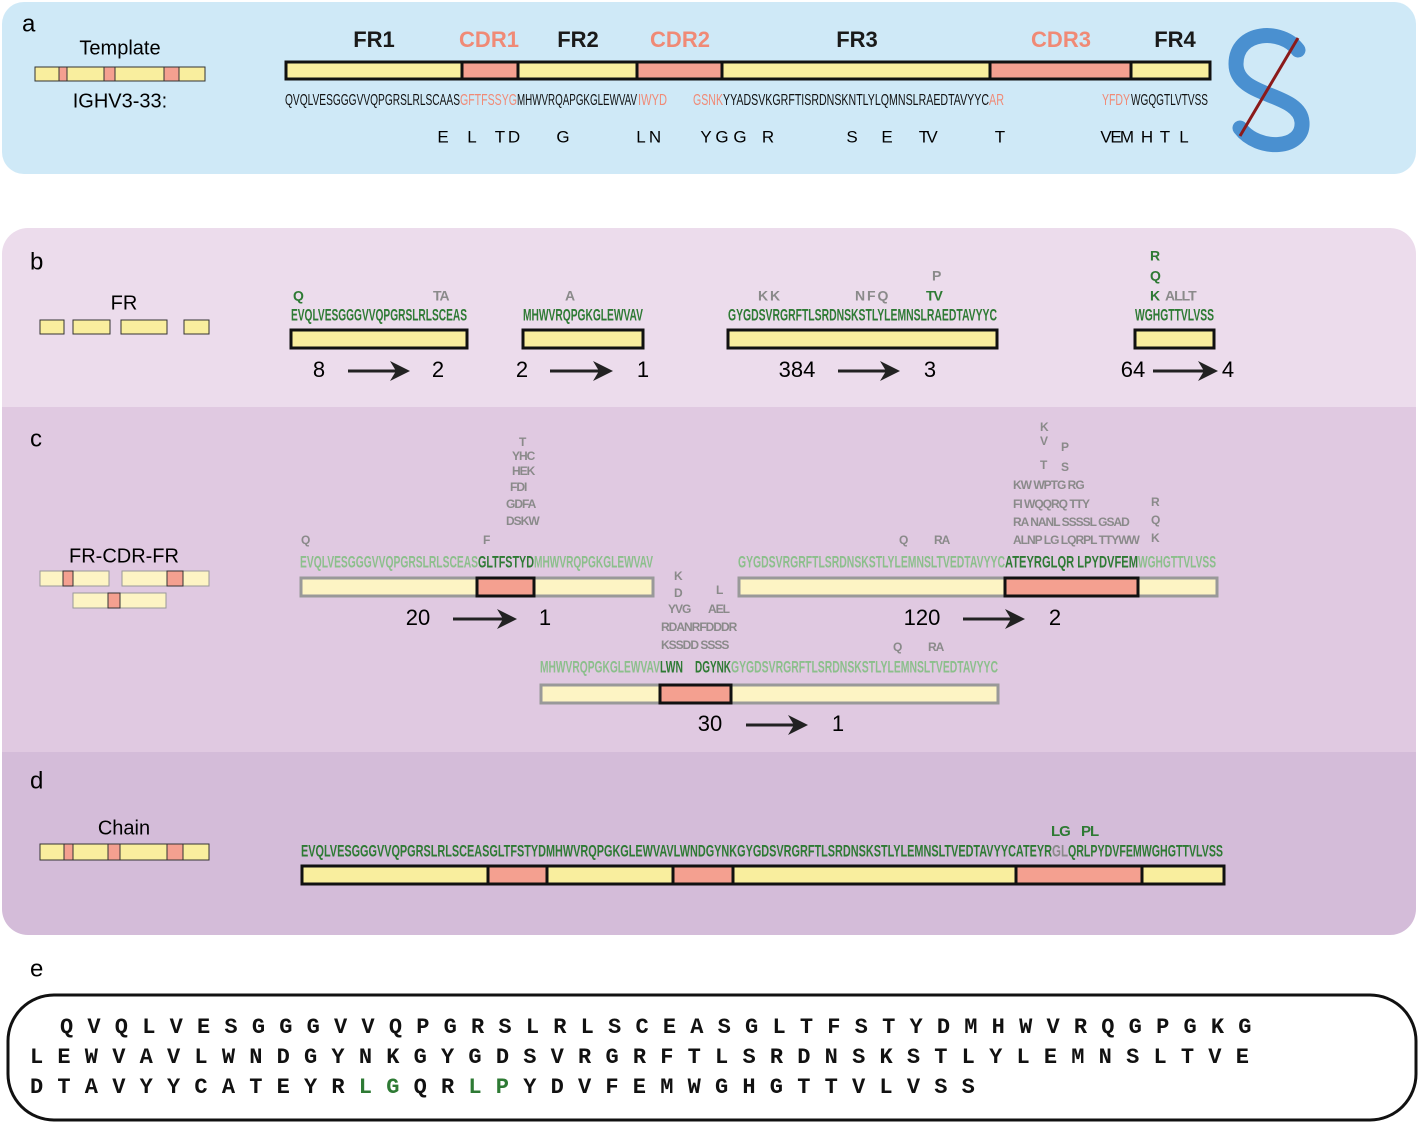  I want to click on region-name: CDR2, so click(680, 39).